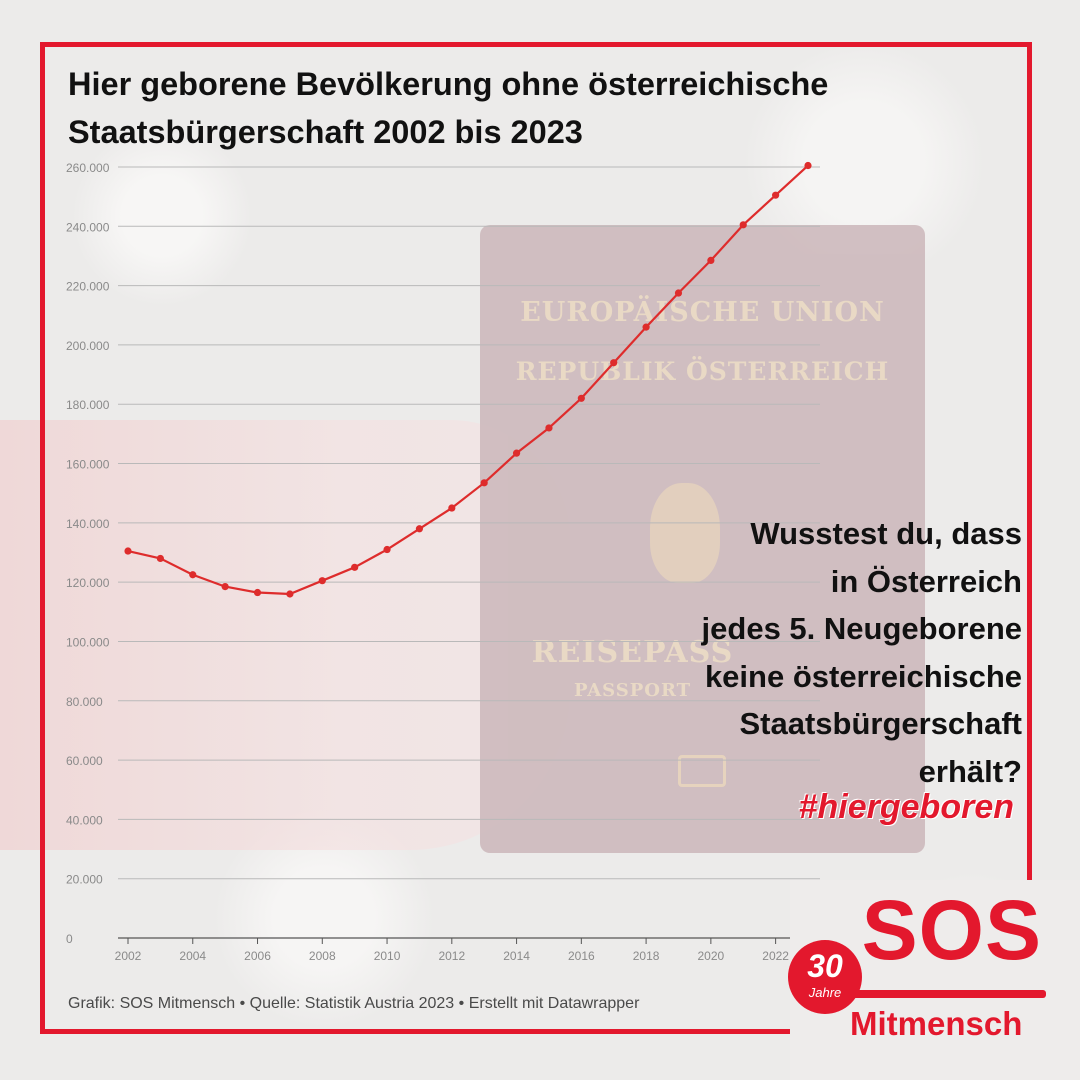 Image resolution: width=1080 pixels, height=1080 pixels. I want to click on x-tick-label: 2006, so click(257, 956).